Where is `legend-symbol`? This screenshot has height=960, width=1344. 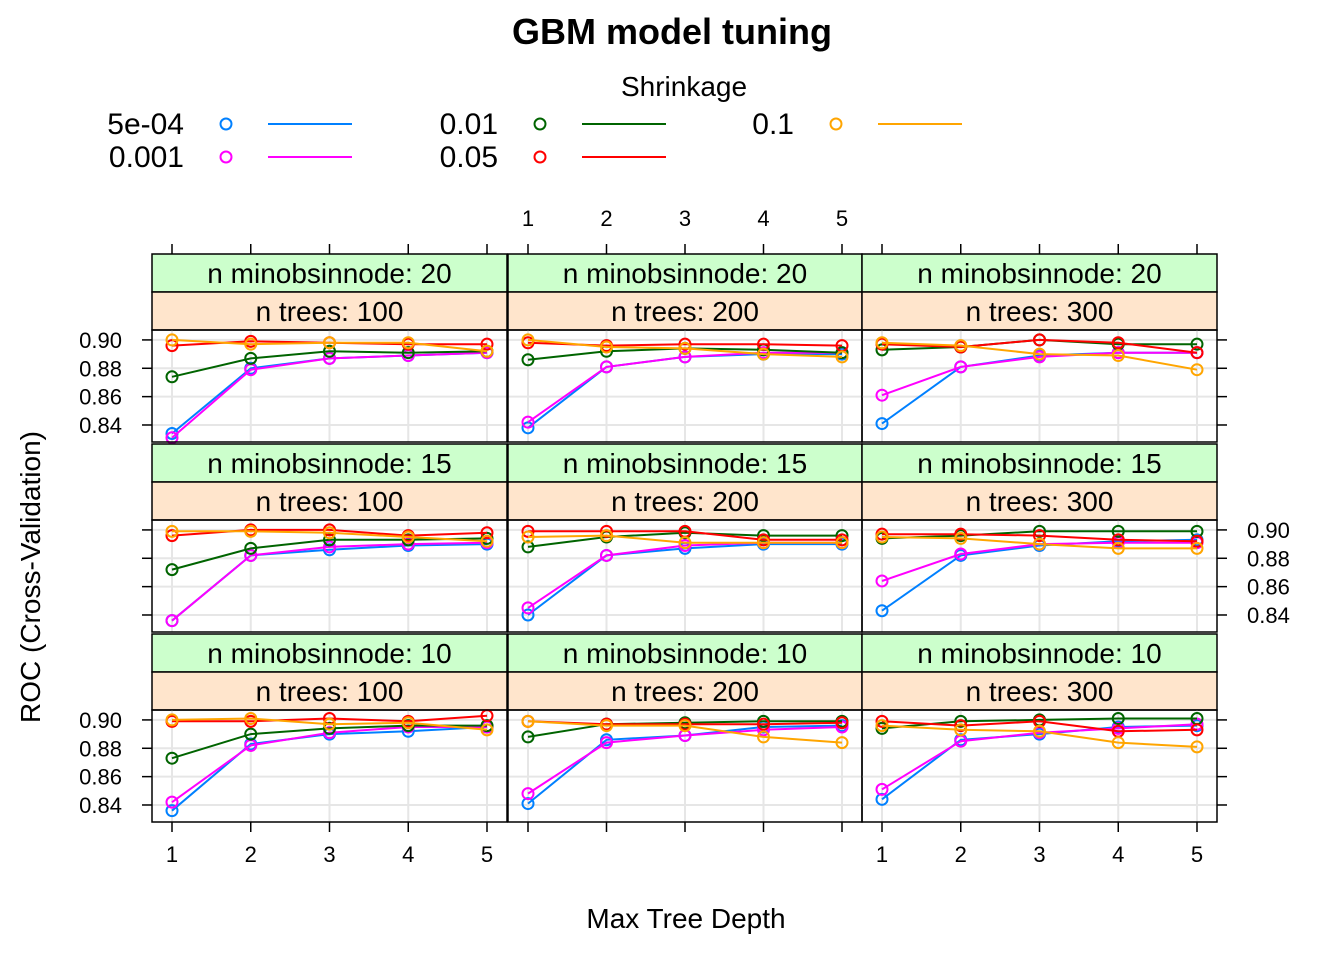
legend-symbol is located at coordinates (540, 157).